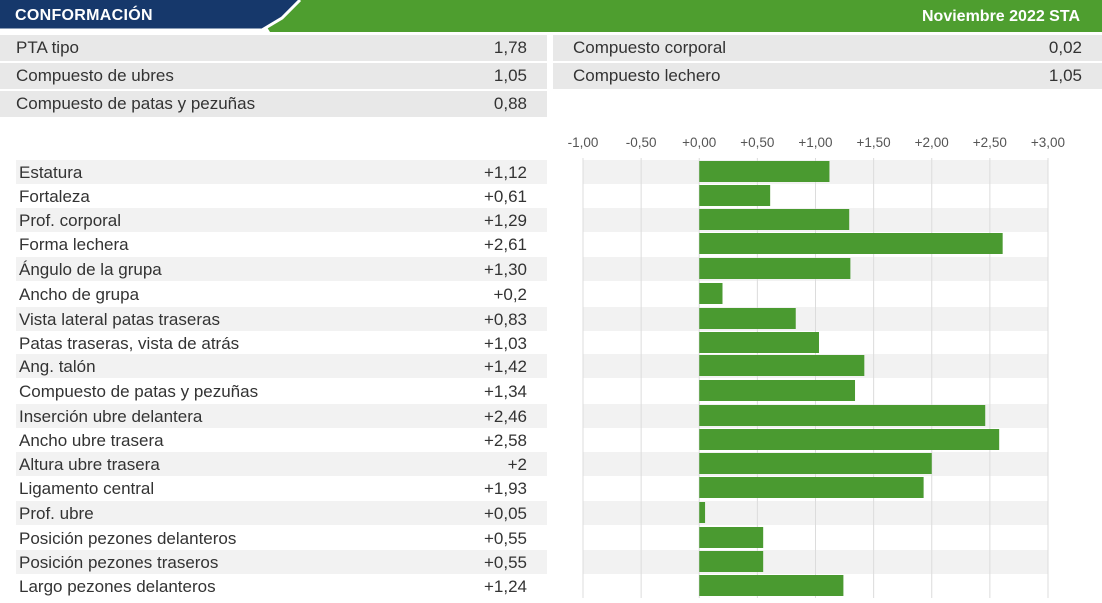  I want to click on trait-label: Compuesto de patas y pezuñas, so click(139, 391).